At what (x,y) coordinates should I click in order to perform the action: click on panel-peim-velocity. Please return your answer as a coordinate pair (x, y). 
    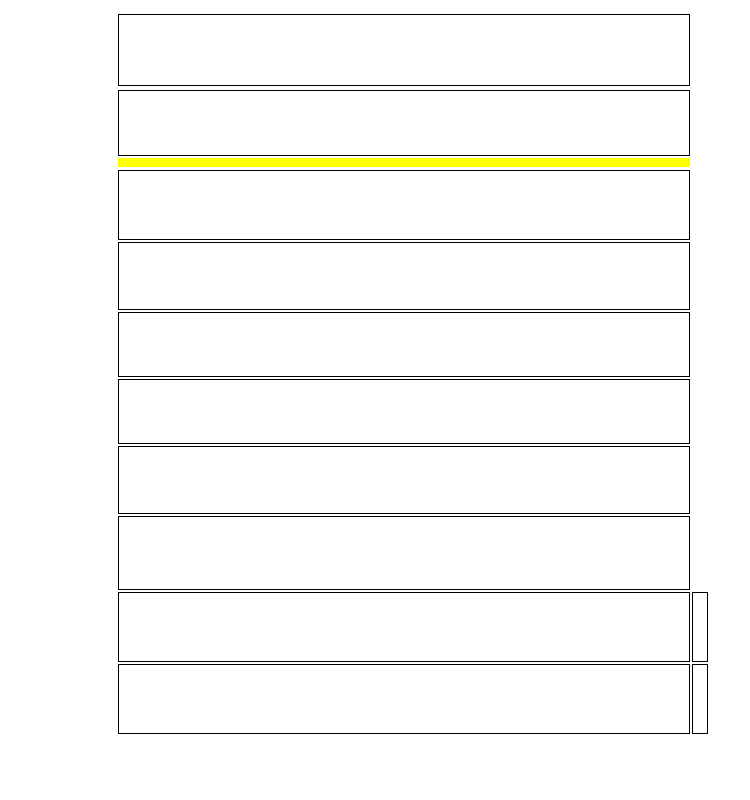
    Looking at the image, I should click on (404, 344).